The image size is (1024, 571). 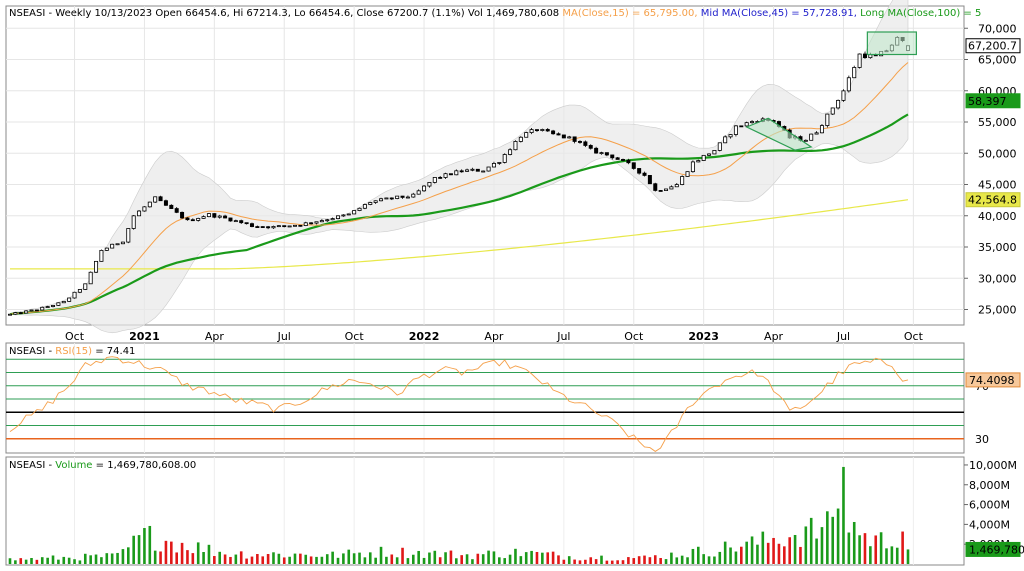 I want to click on x-axis-label: 2023, so click(x=703, y=336).